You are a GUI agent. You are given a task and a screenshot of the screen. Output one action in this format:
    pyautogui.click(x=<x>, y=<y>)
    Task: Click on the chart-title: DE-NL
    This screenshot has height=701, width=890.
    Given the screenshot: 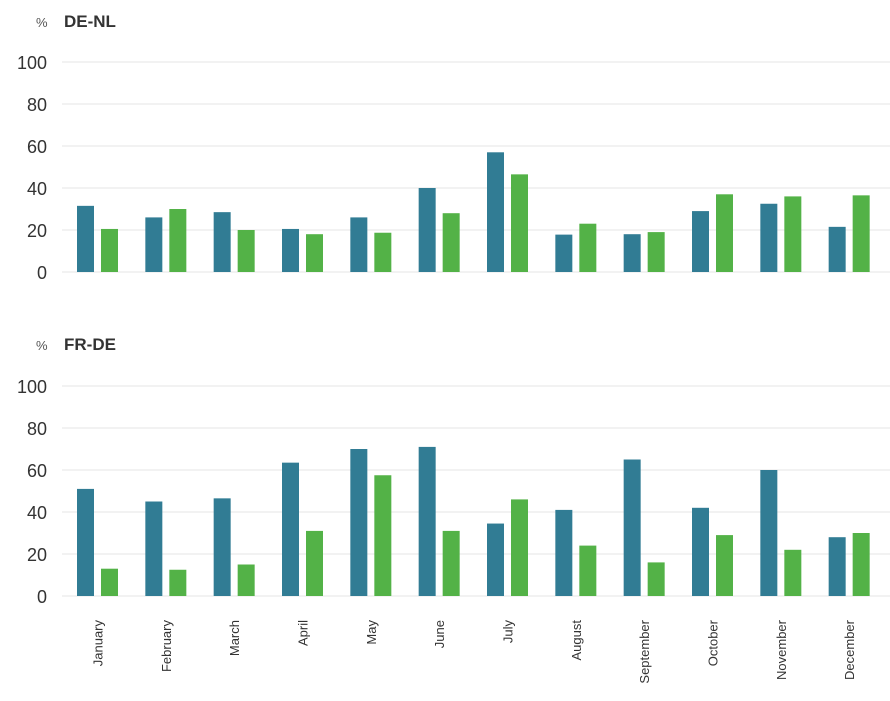 What is the action you would take?
    pyautogui.click(x=90, y=21)
    